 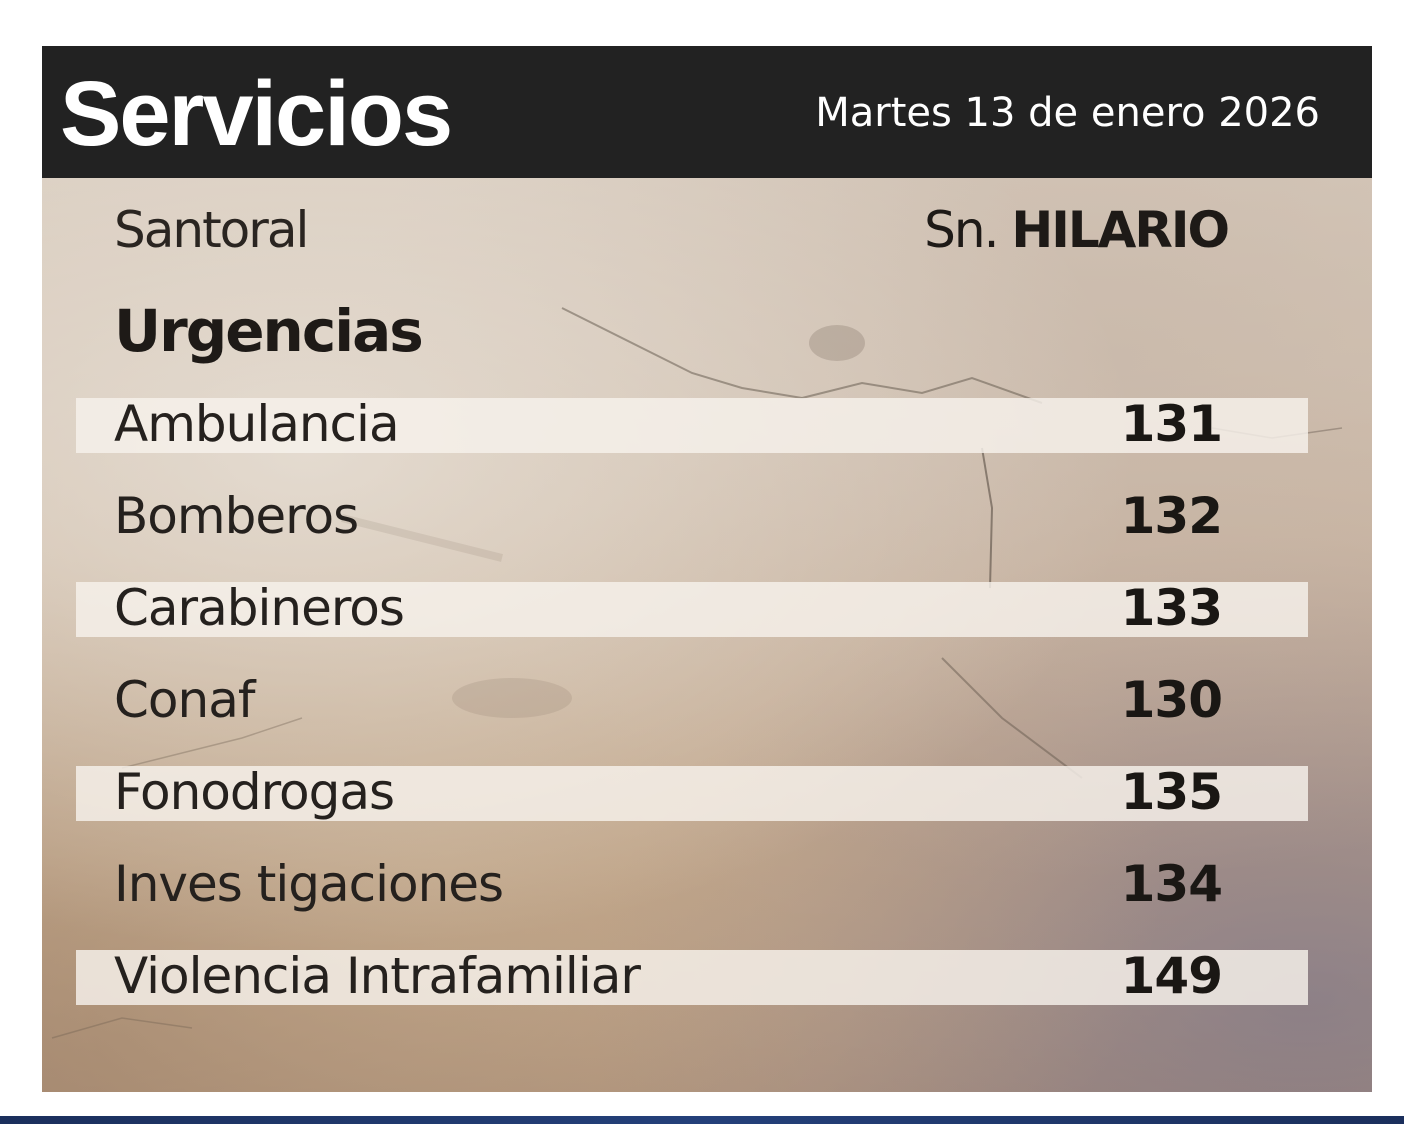 I want to click on bottom-divider, so click(x=702, y=1120).